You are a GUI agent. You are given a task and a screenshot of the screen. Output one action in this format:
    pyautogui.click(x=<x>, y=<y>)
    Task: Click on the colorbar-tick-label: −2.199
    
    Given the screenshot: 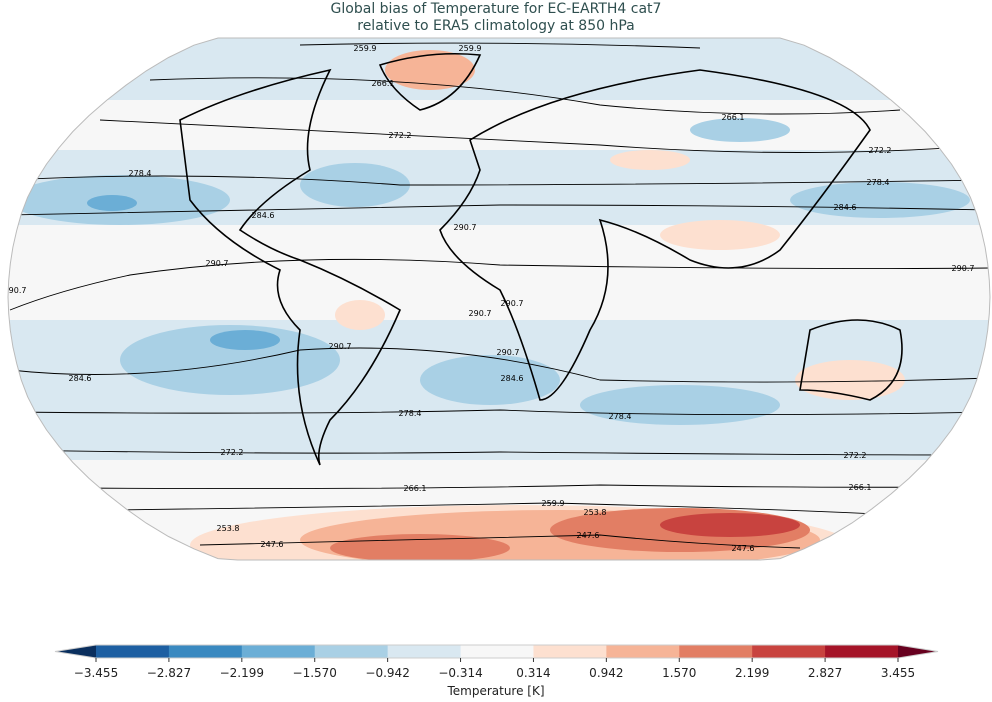 What is the action you would take?
    pyautogui.click(x=242, y=673)
    